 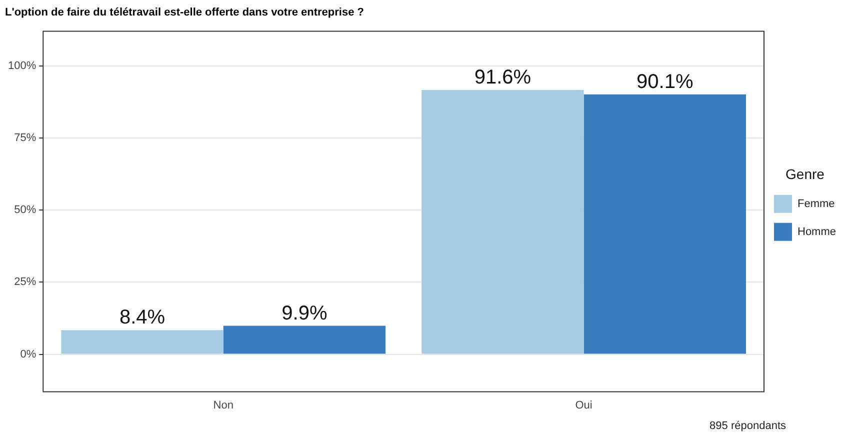 What do you see at coordinates (305, 313) in the screenshot?
I see `data-label: 9.9%` at bounding box center [305, 313].